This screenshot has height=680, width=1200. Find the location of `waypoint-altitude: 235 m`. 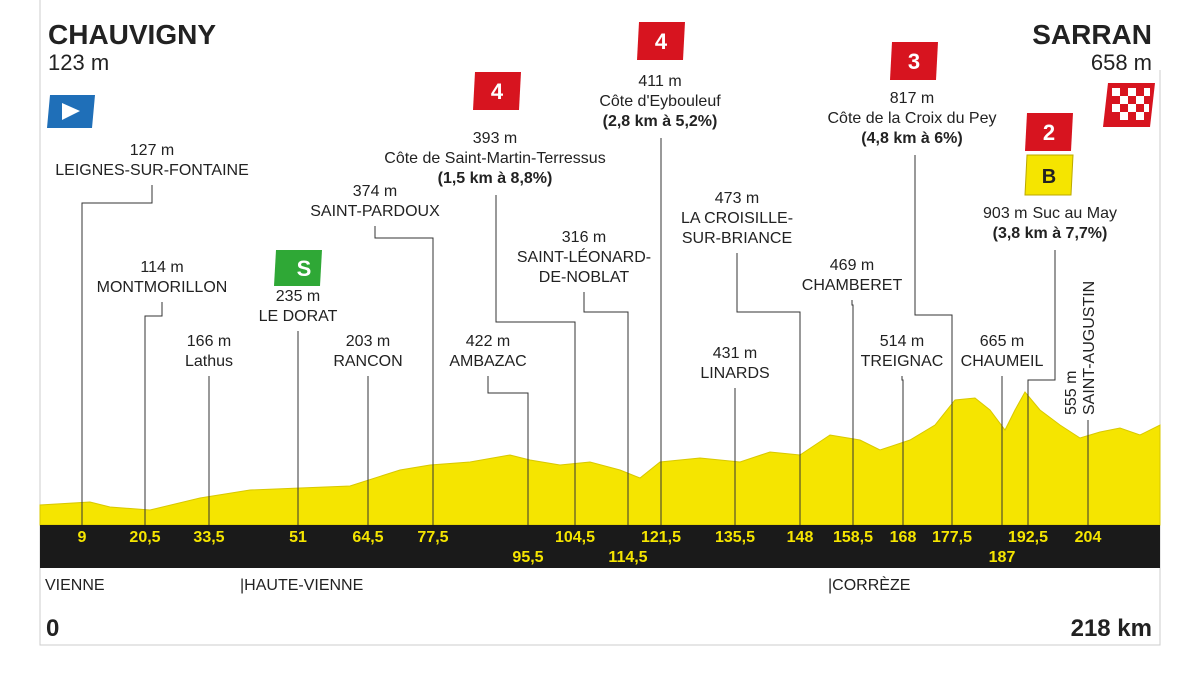

waypoint-altitude: 235 m is located at coordinates (298, 296).